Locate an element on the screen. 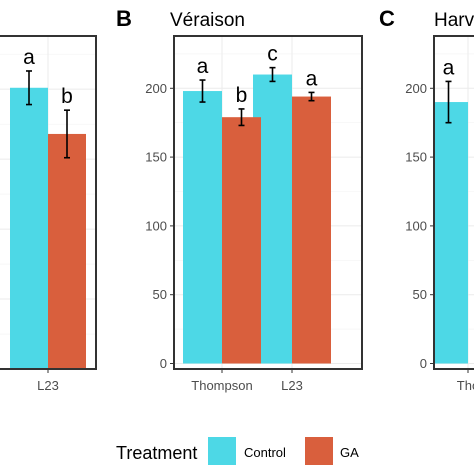 The width and height of the screenshot is (474, 474). plot-area: ab is located at coordinates (48, 202).